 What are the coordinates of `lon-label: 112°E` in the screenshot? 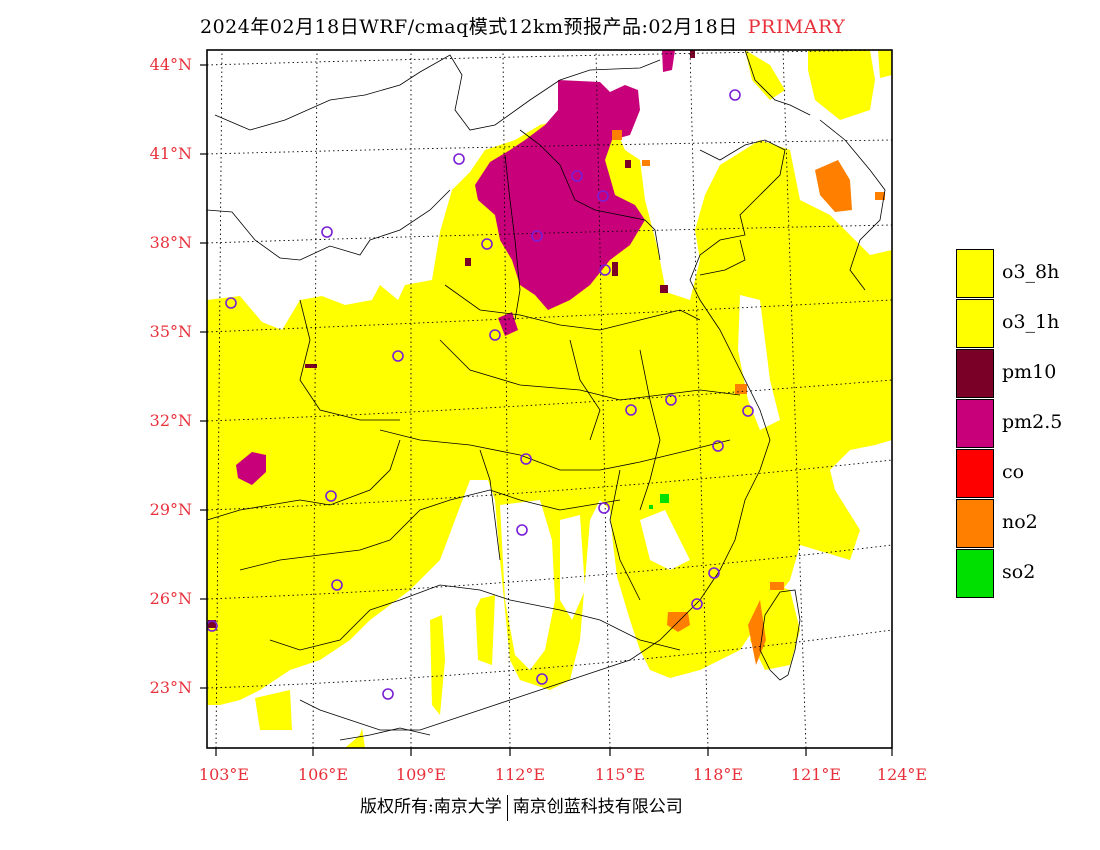 It's located at (520, 774).